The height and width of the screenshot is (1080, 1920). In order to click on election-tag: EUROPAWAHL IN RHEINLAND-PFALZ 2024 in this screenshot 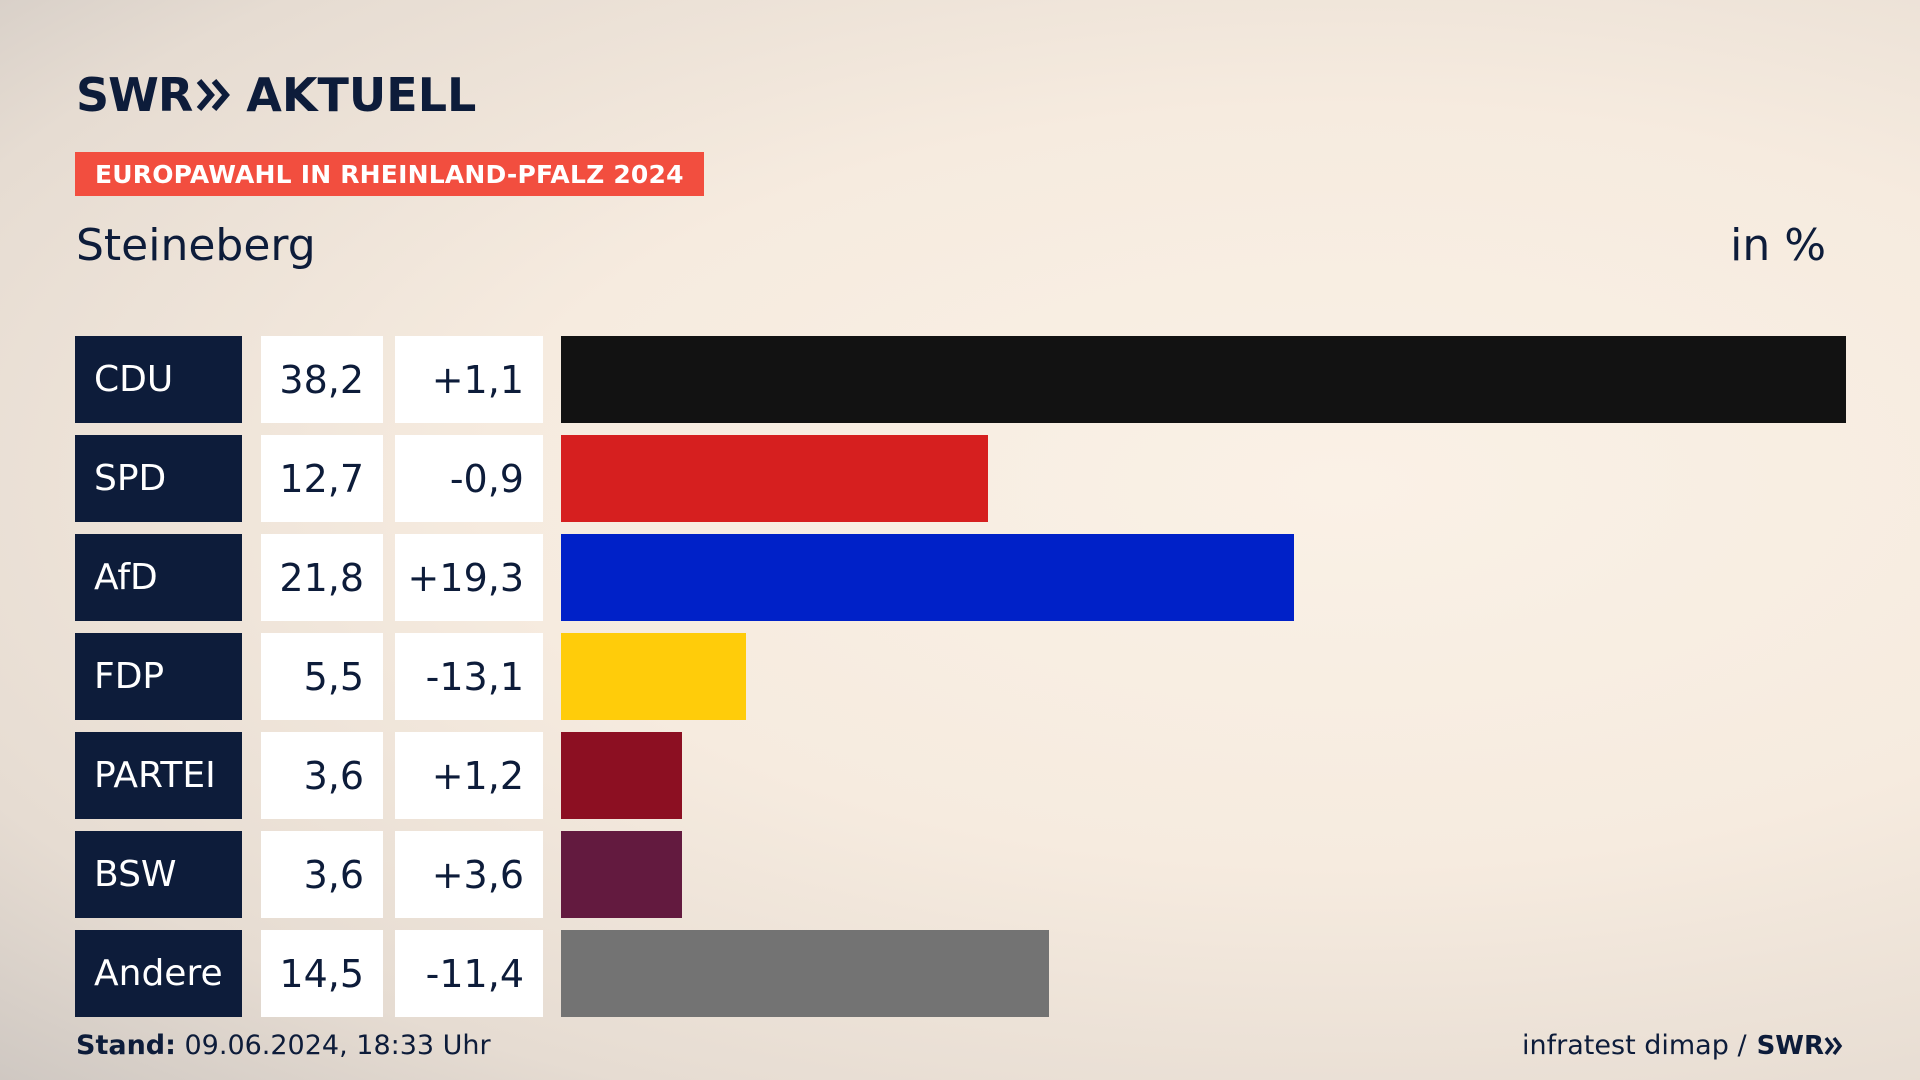, I will do `click(389, 174)`.